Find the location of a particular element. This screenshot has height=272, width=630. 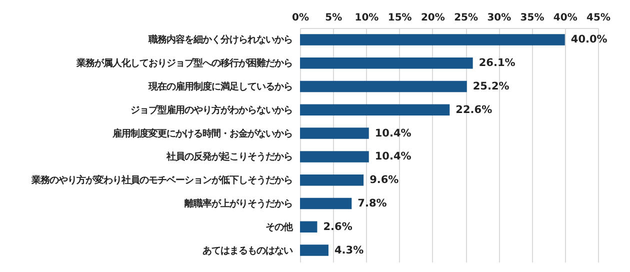

x-tick-label: 20% is located at coordinates (432, 18).